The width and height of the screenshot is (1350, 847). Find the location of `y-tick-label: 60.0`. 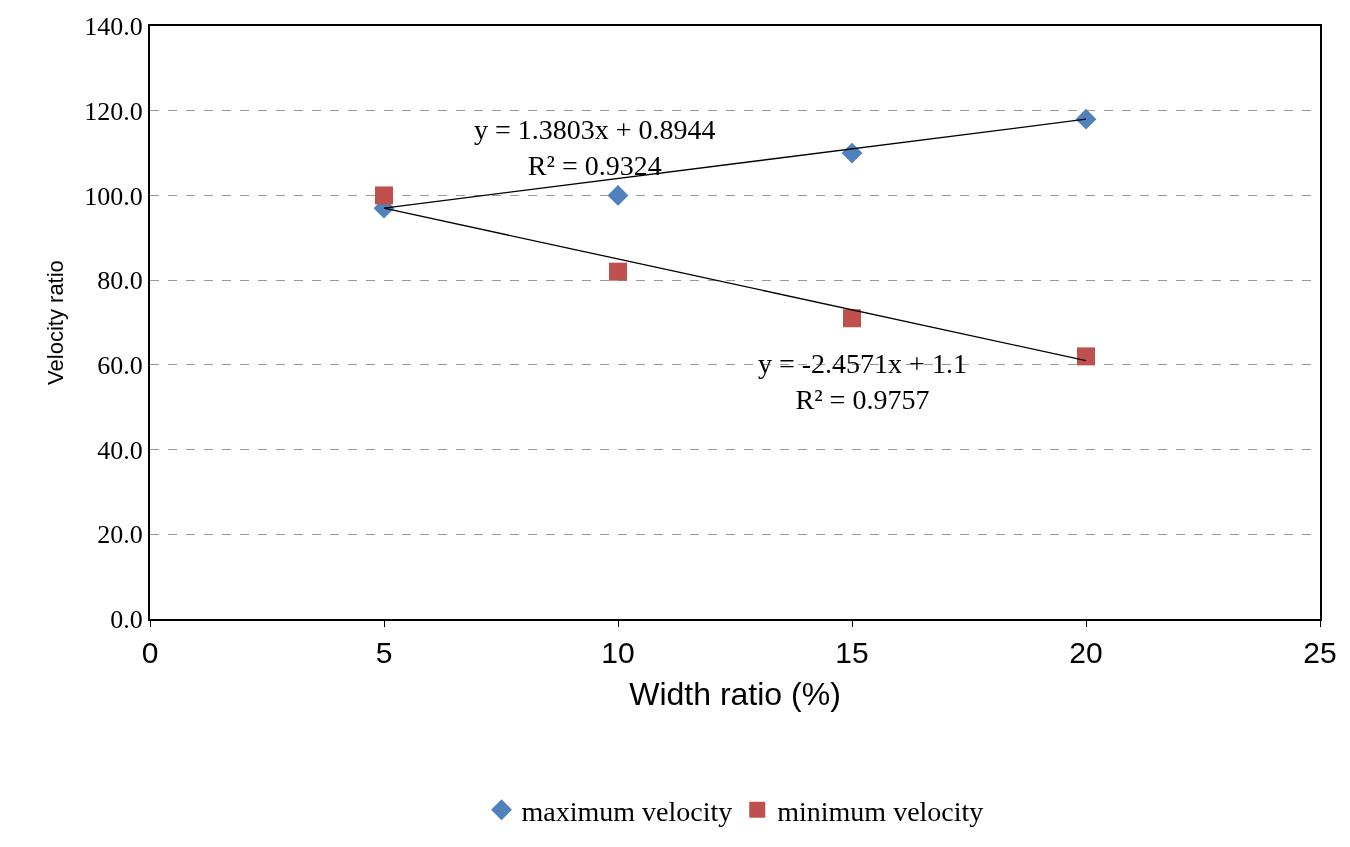

y-tick-label: 60.0 is located at coordinates (120, 365).